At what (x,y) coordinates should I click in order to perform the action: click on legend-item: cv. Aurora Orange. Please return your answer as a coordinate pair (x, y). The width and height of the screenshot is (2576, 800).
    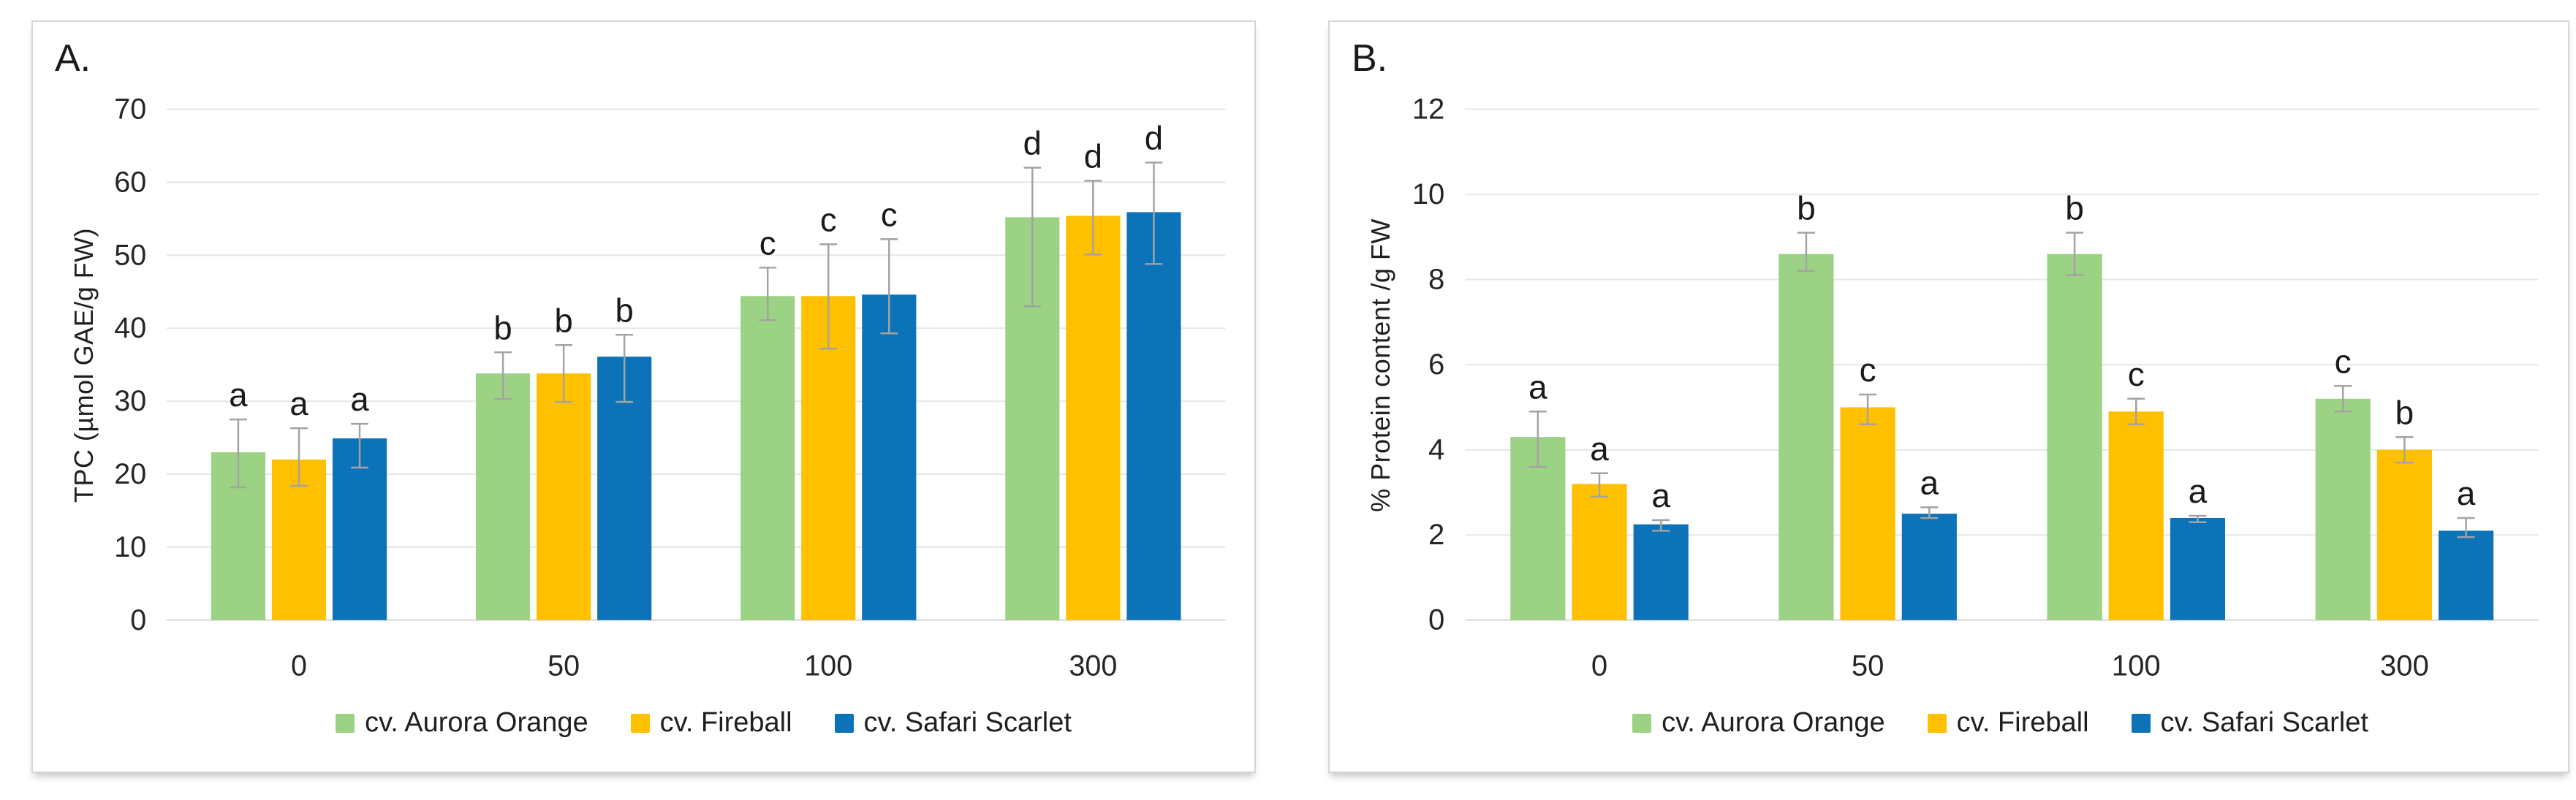
    Looking at the image, I should click on (1758, 723).